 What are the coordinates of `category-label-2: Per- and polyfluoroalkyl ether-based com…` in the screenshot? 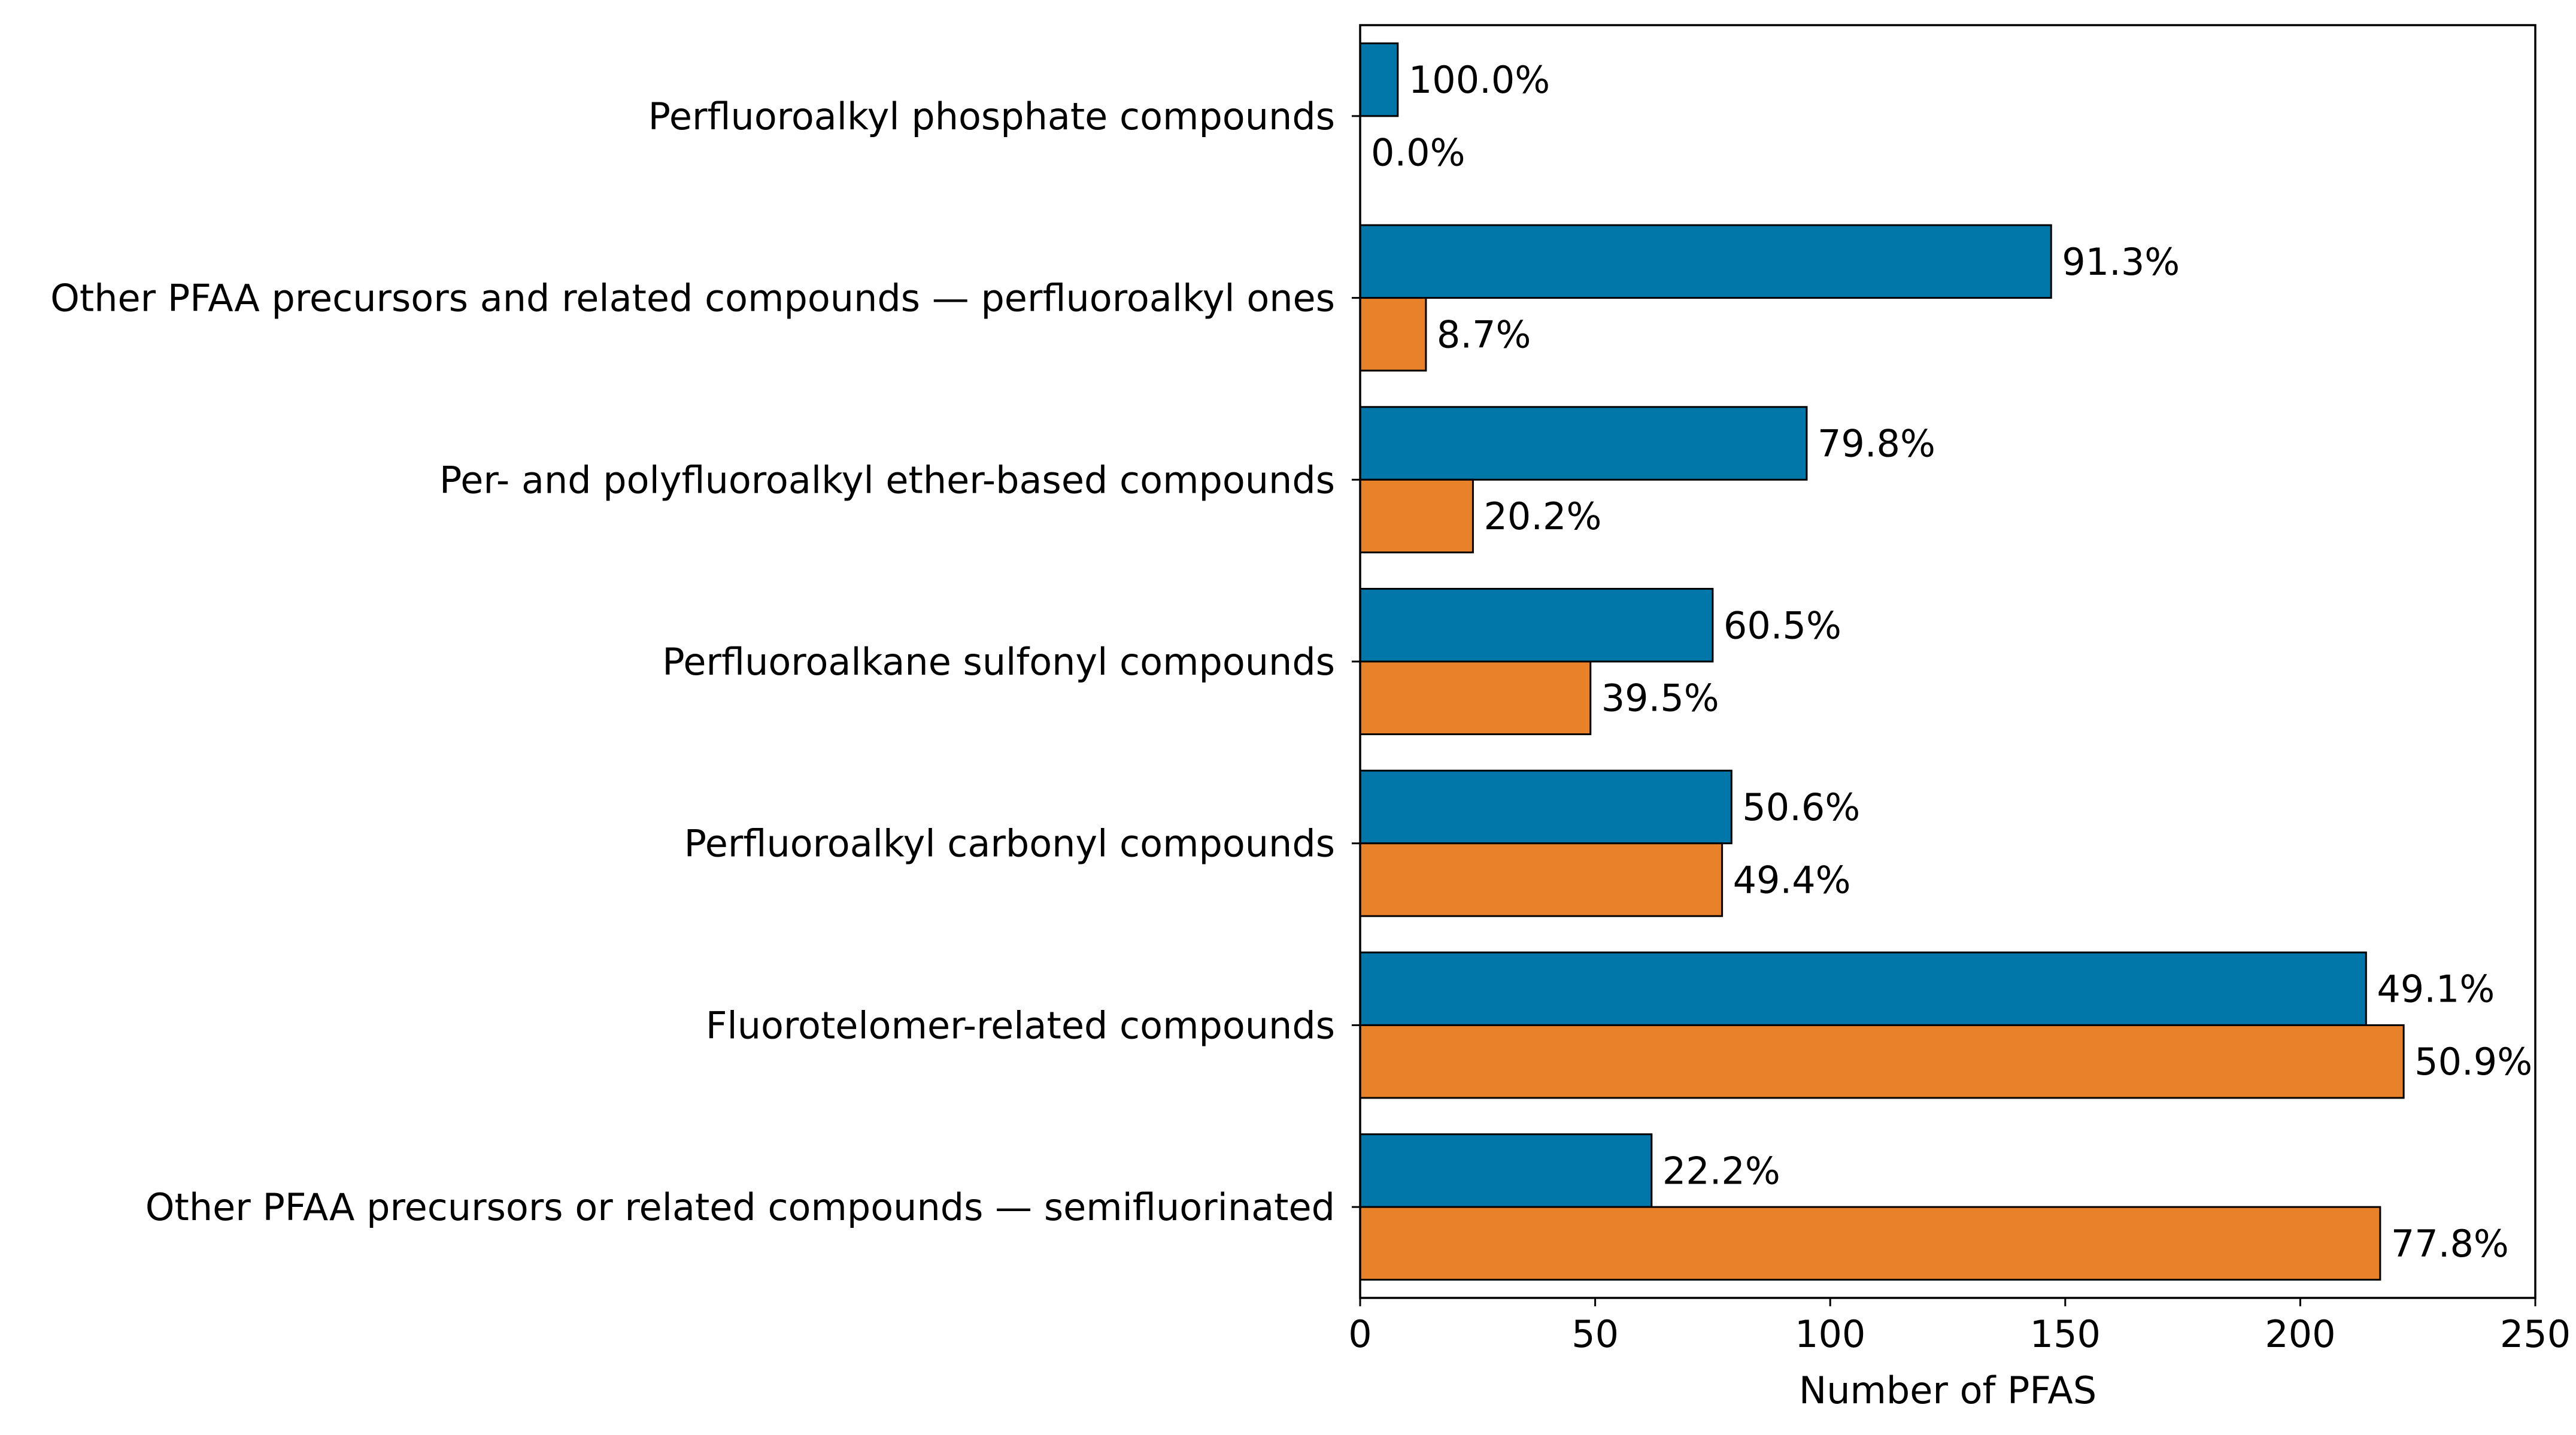 It's located at (887, 480).